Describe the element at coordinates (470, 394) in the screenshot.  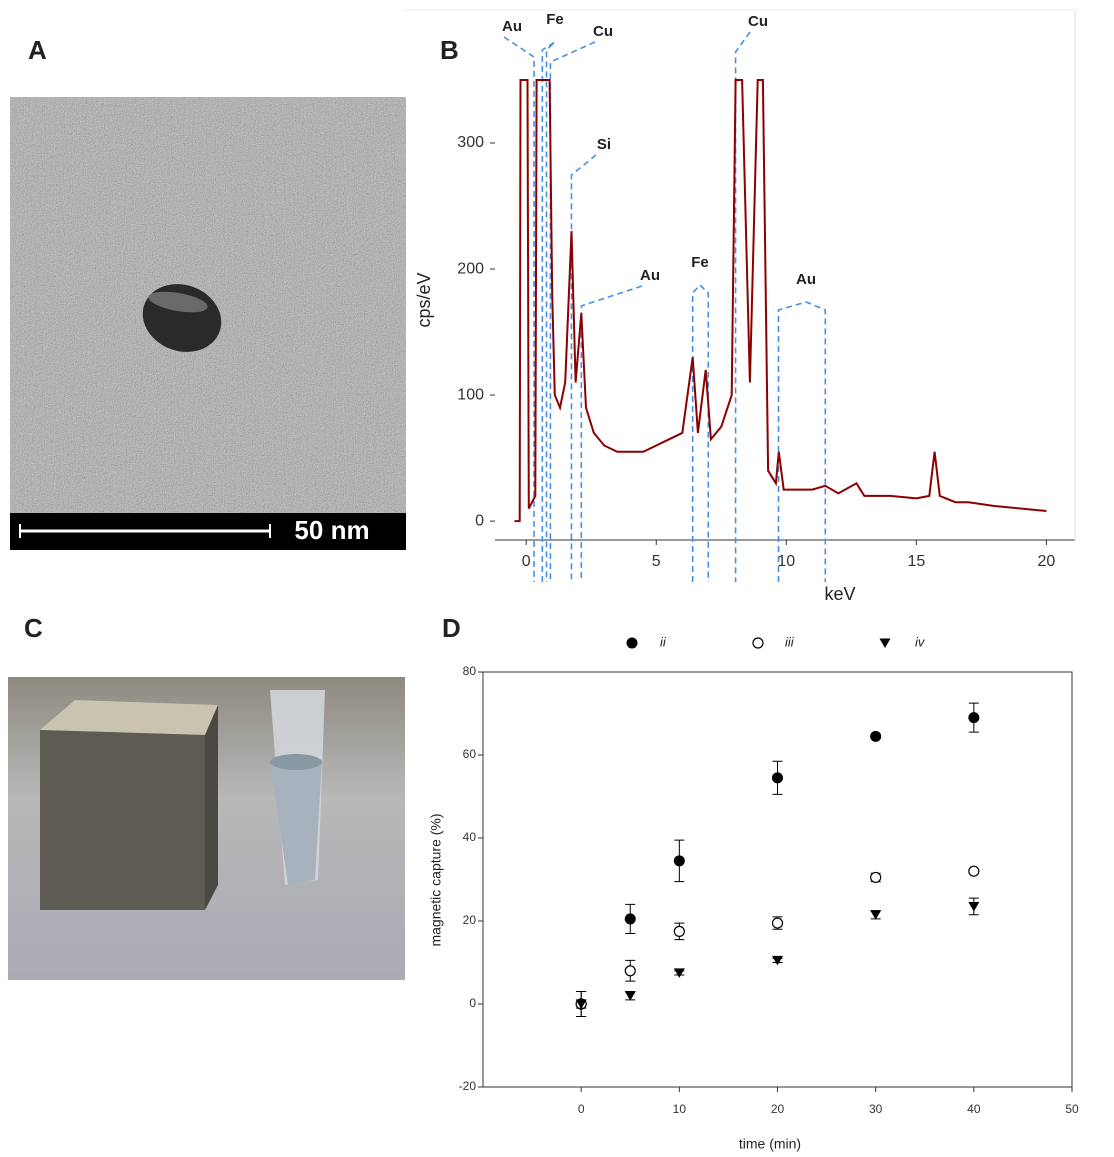
I see `y-tick-label: 100` at that location.